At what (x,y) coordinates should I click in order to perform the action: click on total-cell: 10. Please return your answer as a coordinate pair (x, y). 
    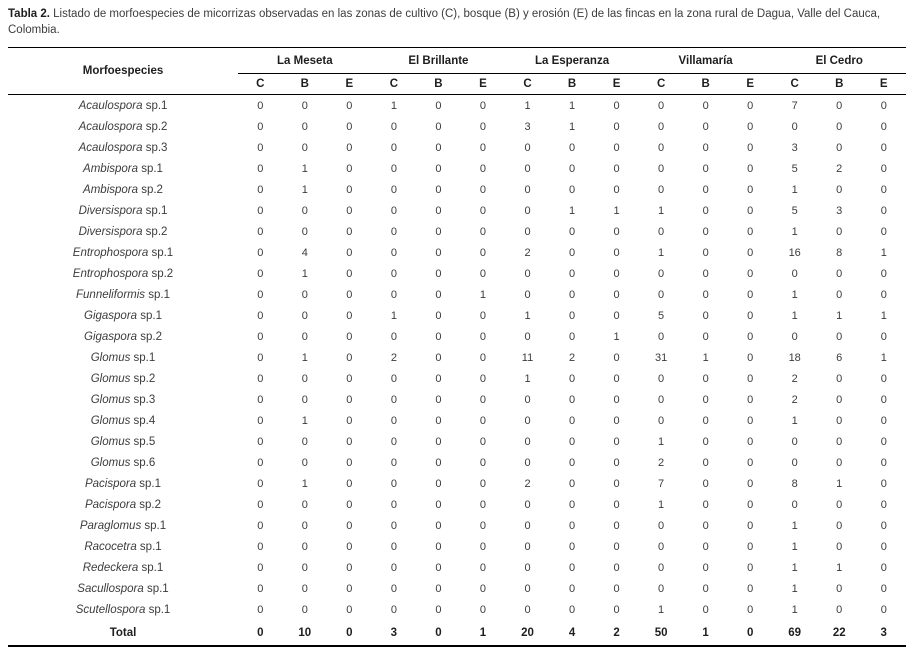
    Looking at the image, I should click on (305, 632).